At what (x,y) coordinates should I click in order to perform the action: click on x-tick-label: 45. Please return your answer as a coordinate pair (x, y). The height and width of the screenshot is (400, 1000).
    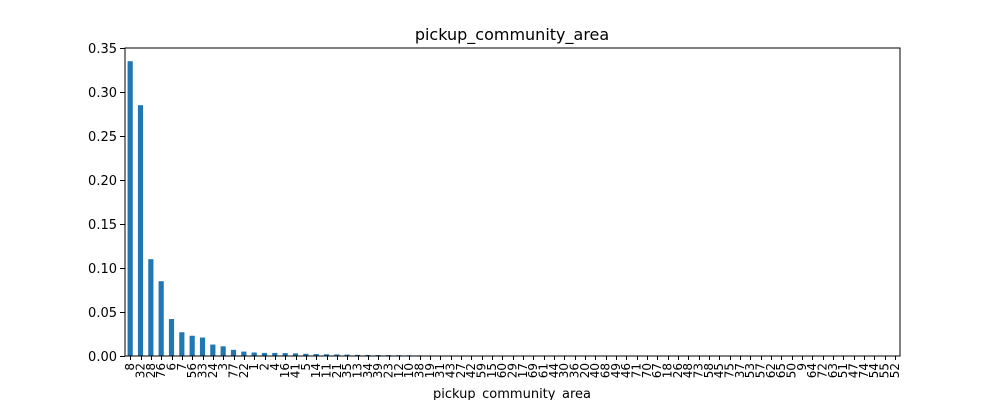
    Looking at the image, I should click on (719, 370).